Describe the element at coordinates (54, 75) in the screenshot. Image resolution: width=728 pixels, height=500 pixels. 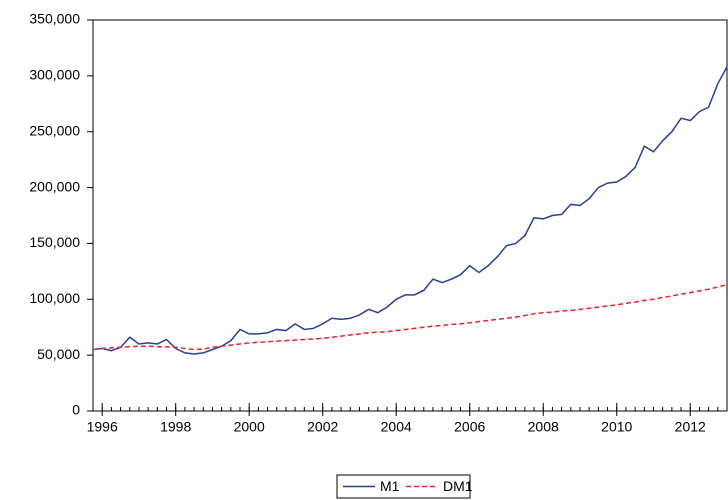
I see `y-tick-label: 300,000` at that location.